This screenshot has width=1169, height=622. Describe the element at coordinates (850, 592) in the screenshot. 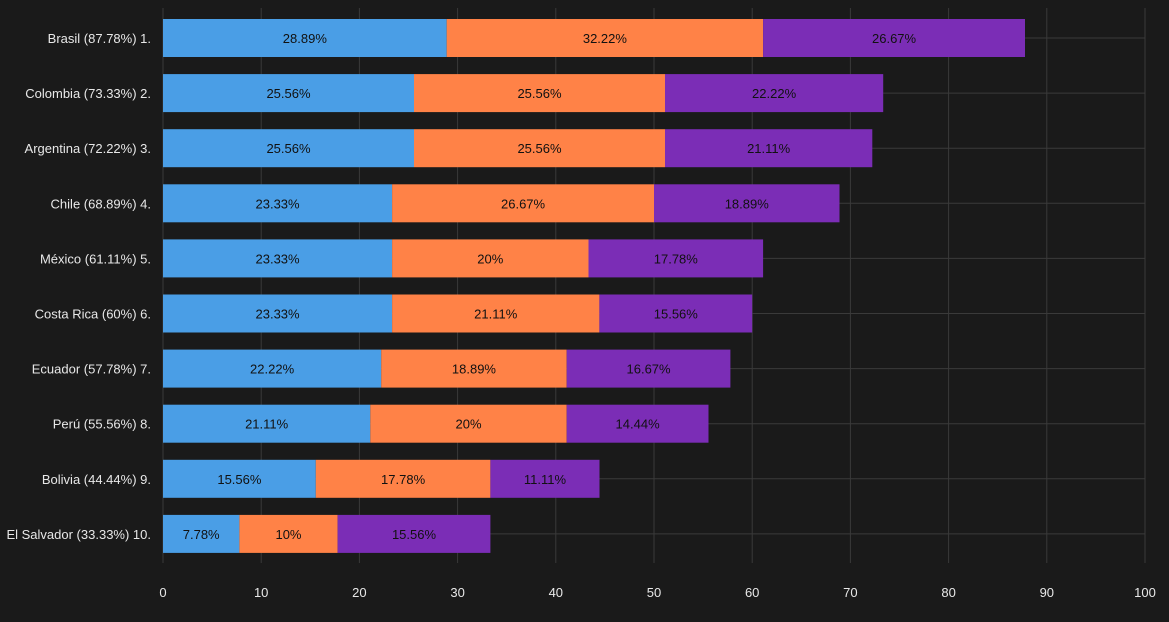

I see `x-tick-label: 70` at that location.